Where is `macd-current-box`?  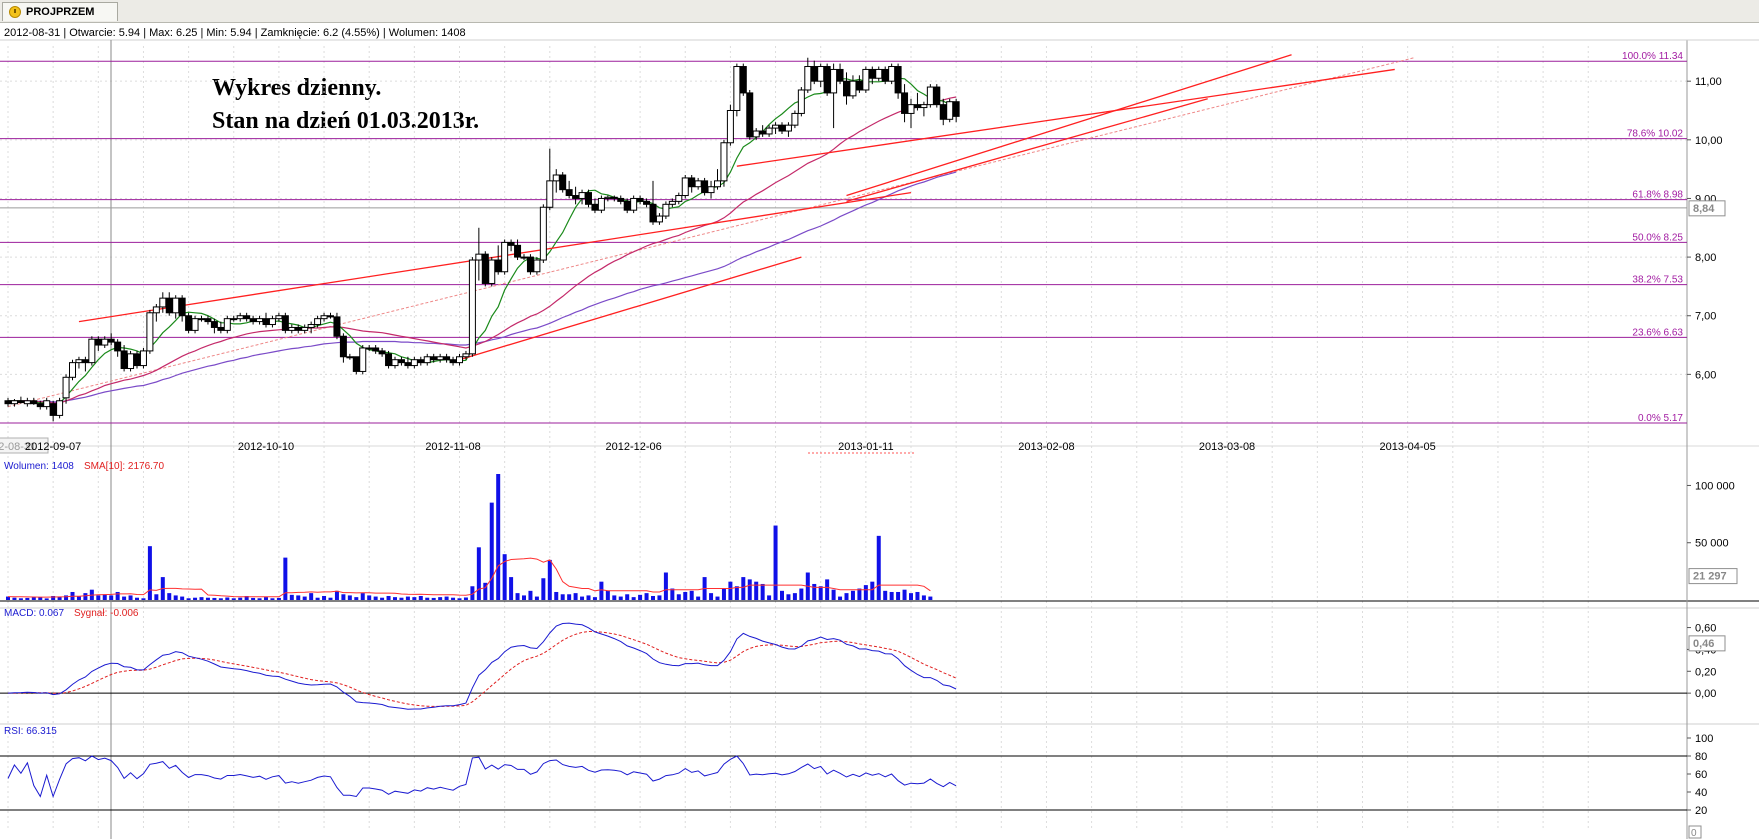
macd-current-box is located at coordinates (1707, 643).